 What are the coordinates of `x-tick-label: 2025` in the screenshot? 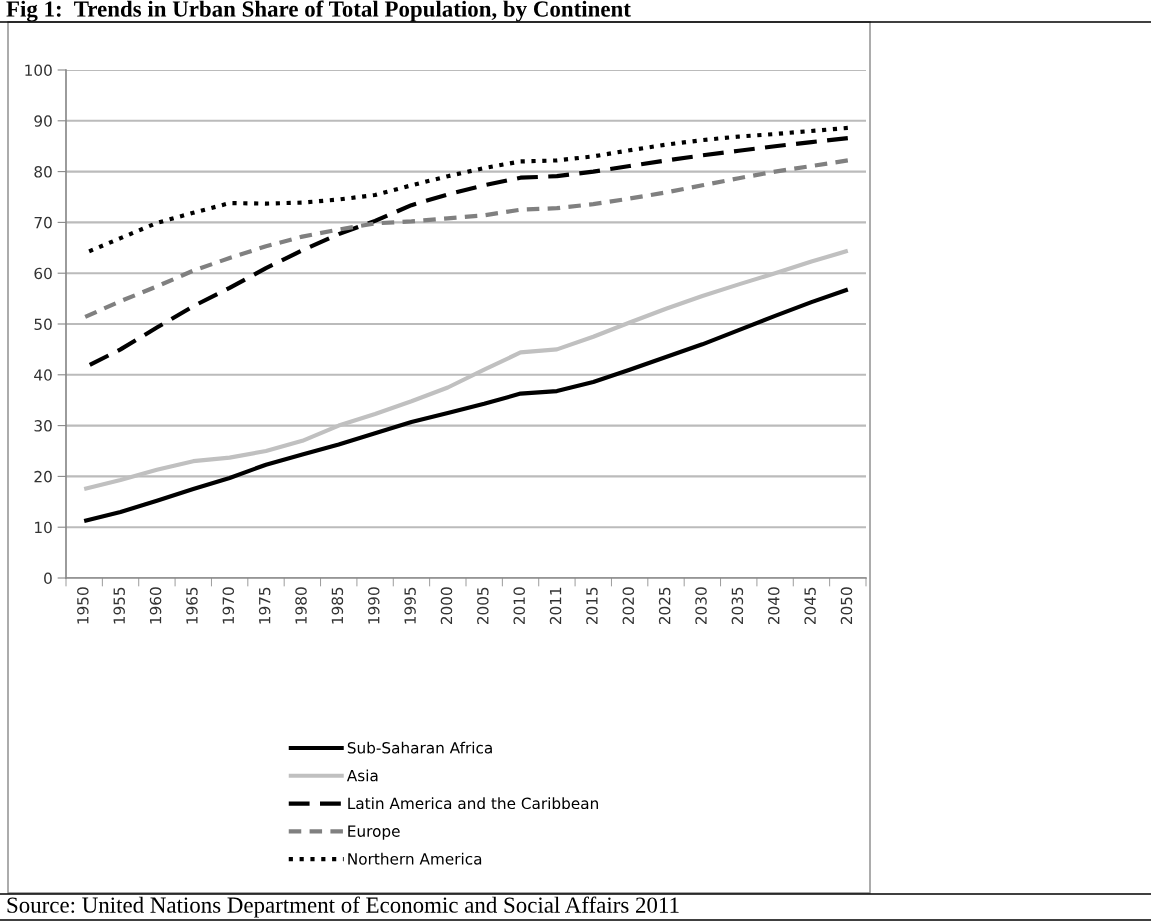 It's located at (664, 606).